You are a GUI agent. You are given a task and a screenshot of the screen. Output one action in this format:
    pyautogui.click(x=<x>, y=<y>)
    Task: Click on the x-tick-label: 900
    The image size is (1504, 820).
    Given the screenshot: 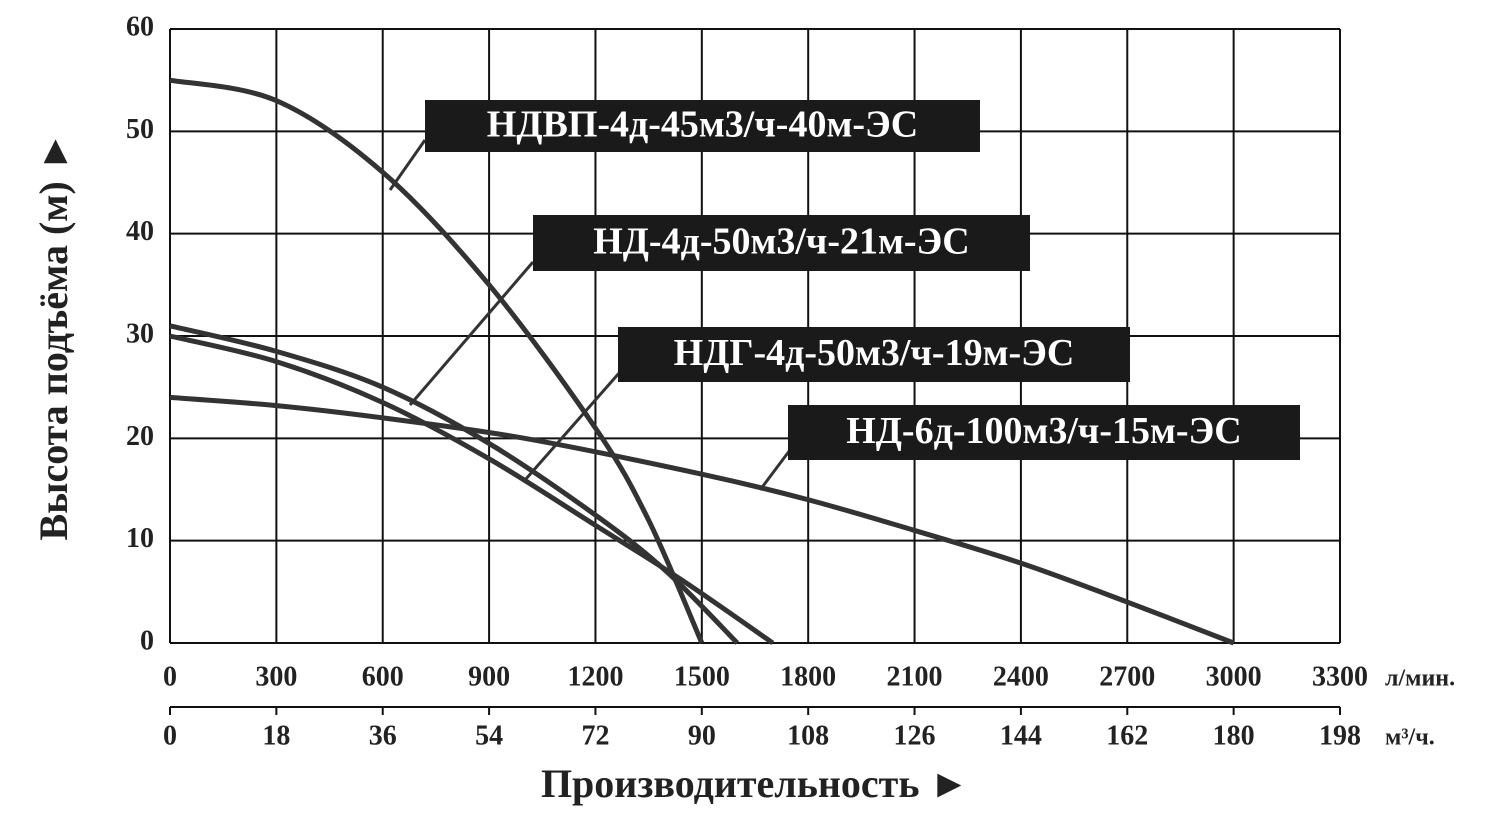 What is the action you would take?
    pyautogui.click(x=489, y=676)
    